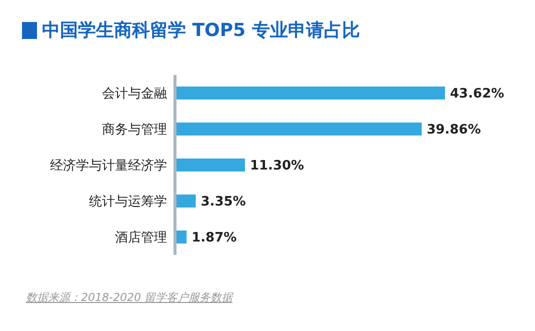 The height and width of the screenshot is (331, 535). I want to click on data-label: 1.87%, so click(214, 238).